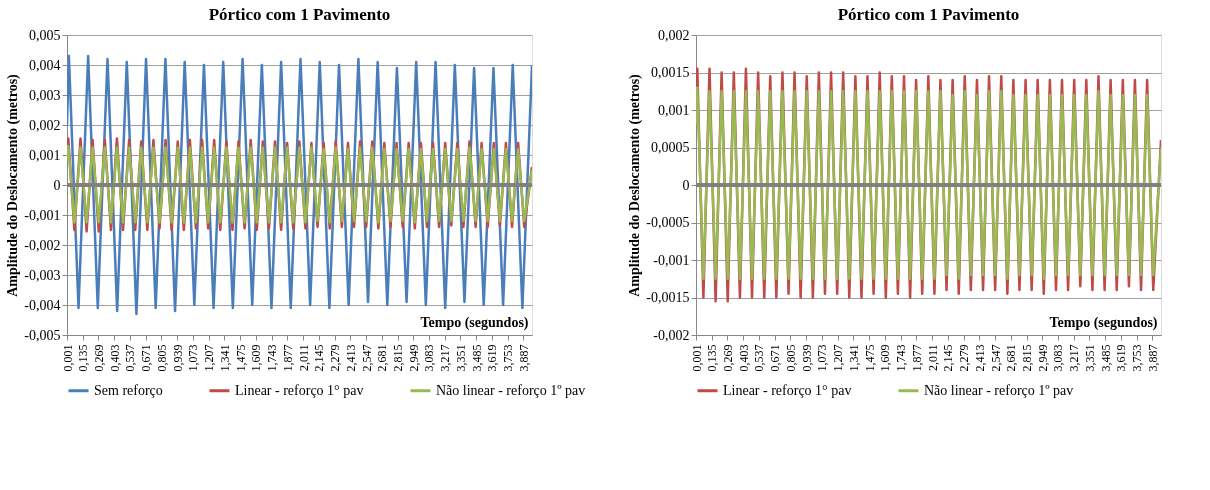 Image resolution: width=1210 pixels, height=490 pixels. Describe the element at coordinates (128, 390) in the screenshot. I see `legend-label: Sem reforço` at that location.